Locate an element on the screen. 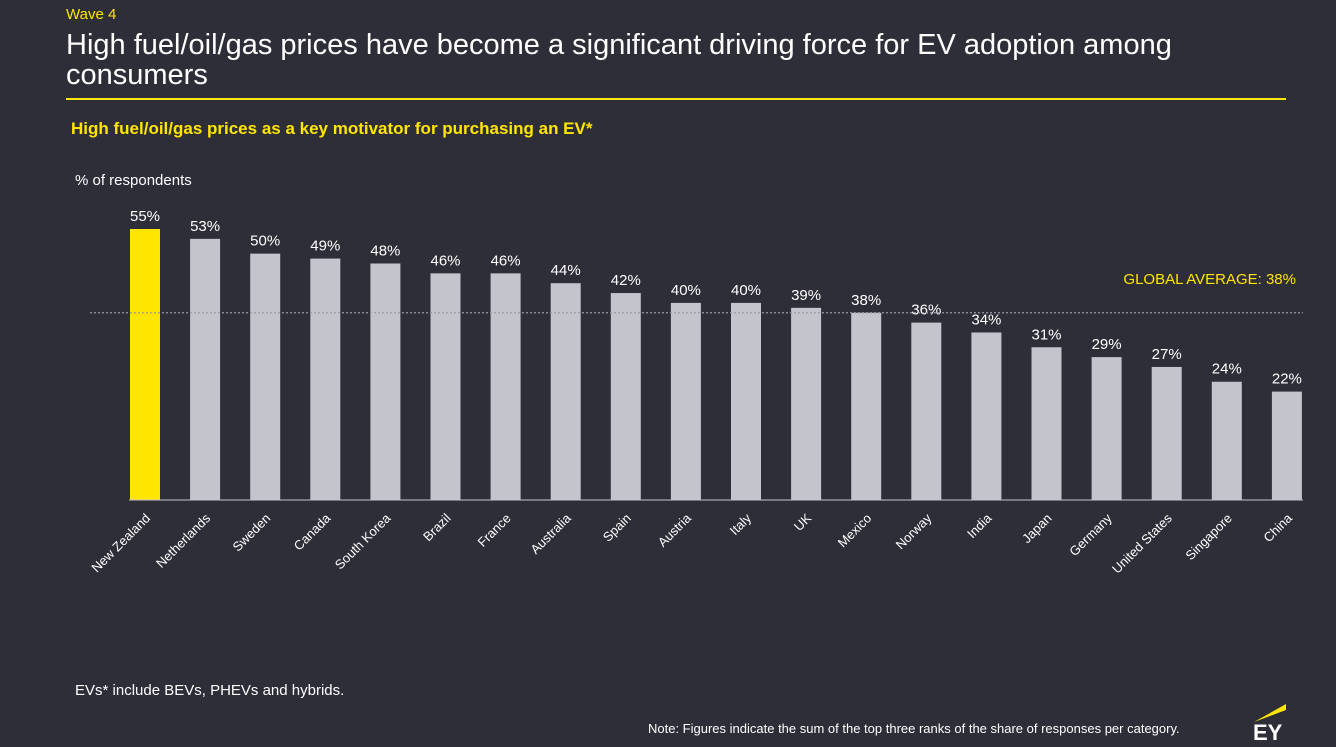 The image size is (1336, 747). x-tick-label: Brazil is located at coordinates (437, 527).